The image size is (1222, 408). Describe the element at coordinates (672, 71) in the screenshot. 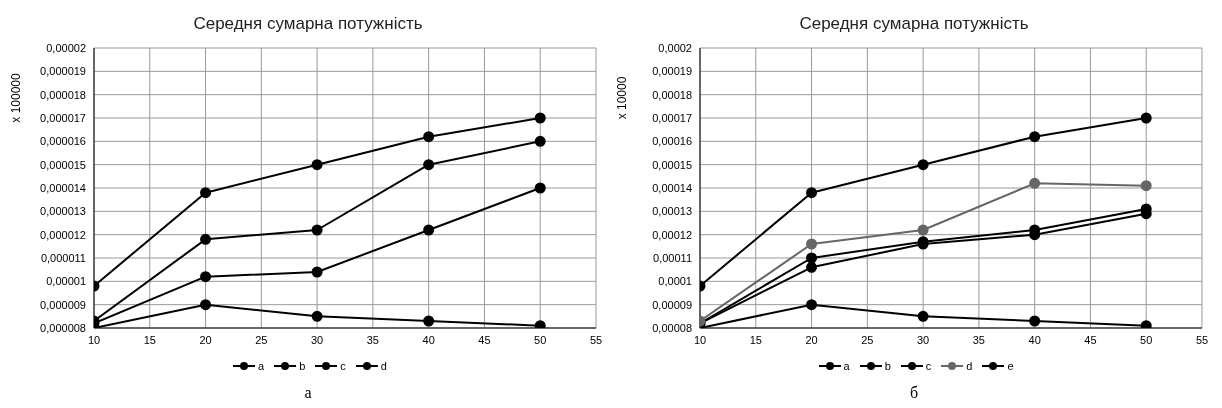

I see `y-tick-label: 0,00019` at that location.